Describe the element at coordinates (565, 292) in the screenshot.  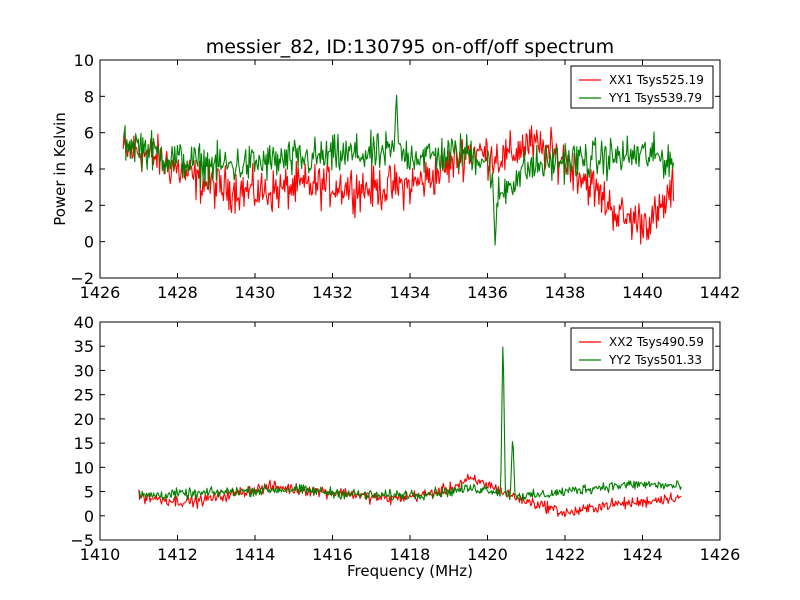
I see `top-x-tick-label: 1438` at that location.